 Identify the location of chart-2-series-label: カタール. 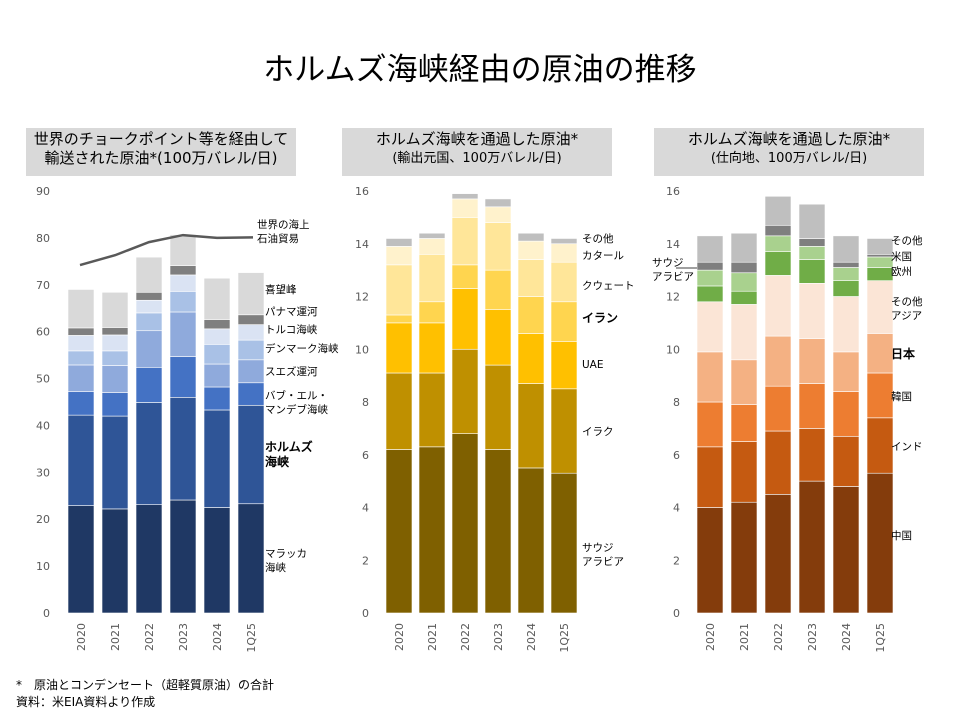
(603, 256).